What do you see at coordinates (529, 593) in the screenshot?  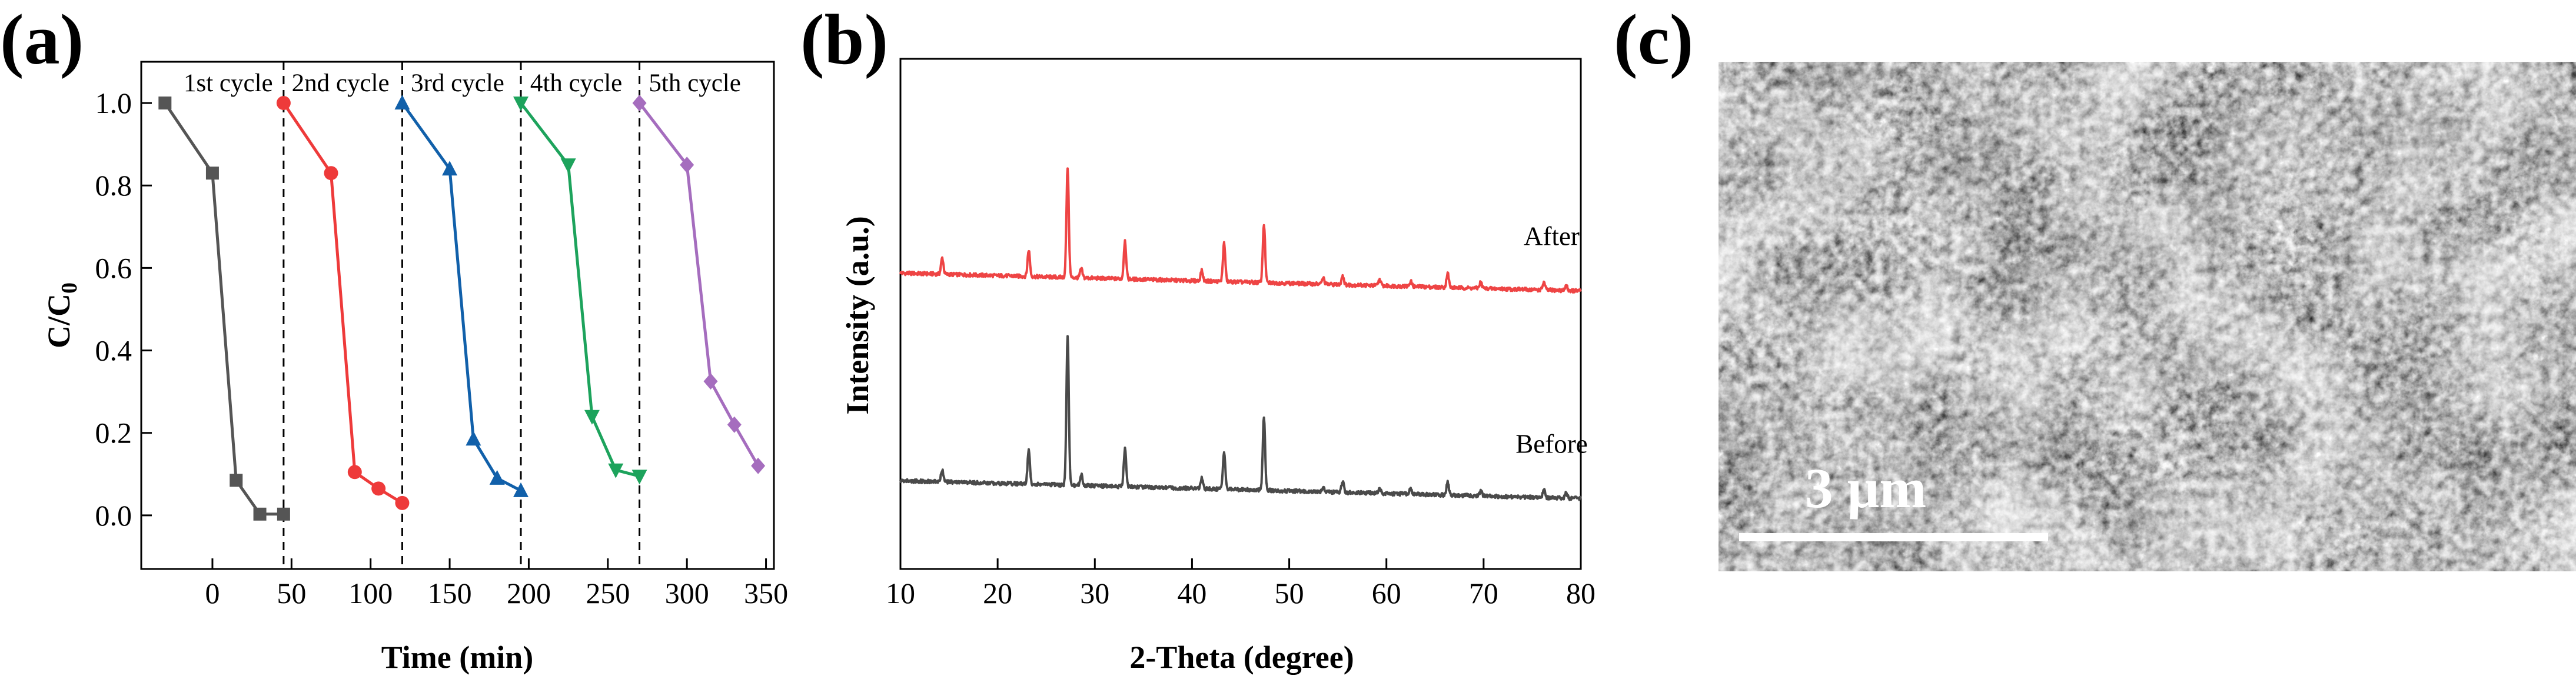 I see `x-tick-label: 200` at bounding box center [529, 593].